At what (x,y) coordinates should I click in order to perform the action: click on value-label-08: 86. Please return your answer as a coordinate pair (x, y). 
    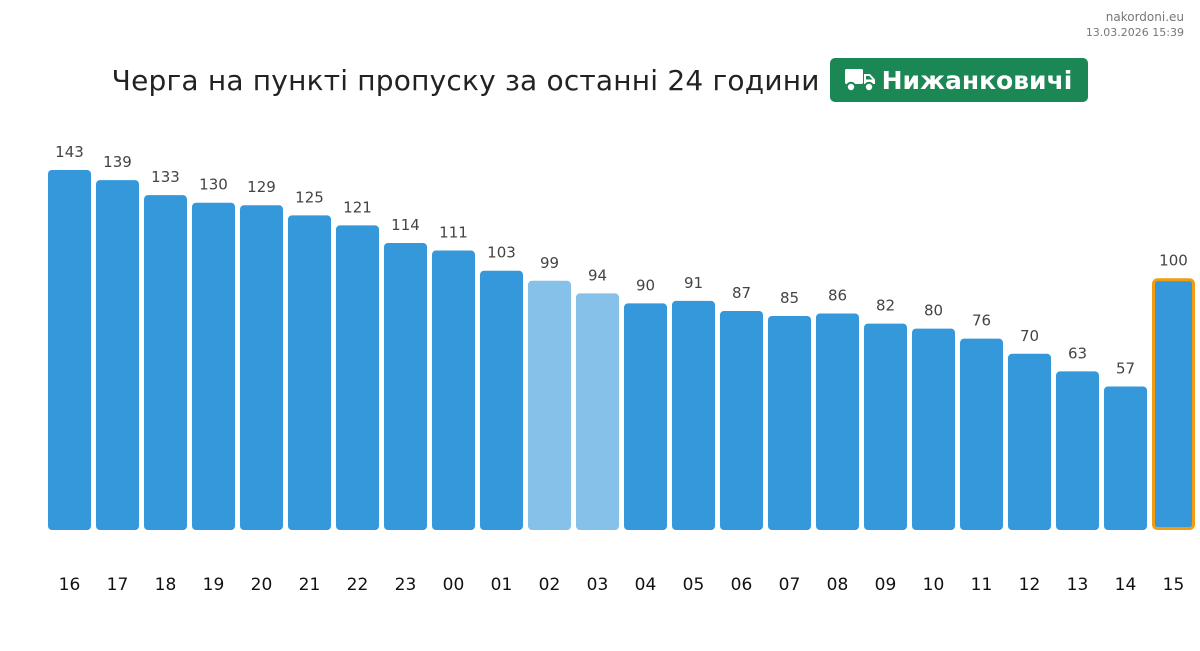
    Looking at the image, I should click on (837, 295).